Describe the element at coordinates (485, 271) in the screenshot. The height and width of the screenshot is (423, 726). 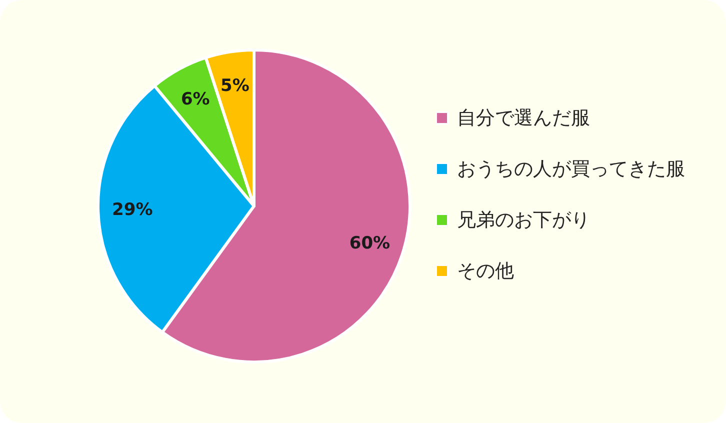
I see `legend-label: その他` at that location.